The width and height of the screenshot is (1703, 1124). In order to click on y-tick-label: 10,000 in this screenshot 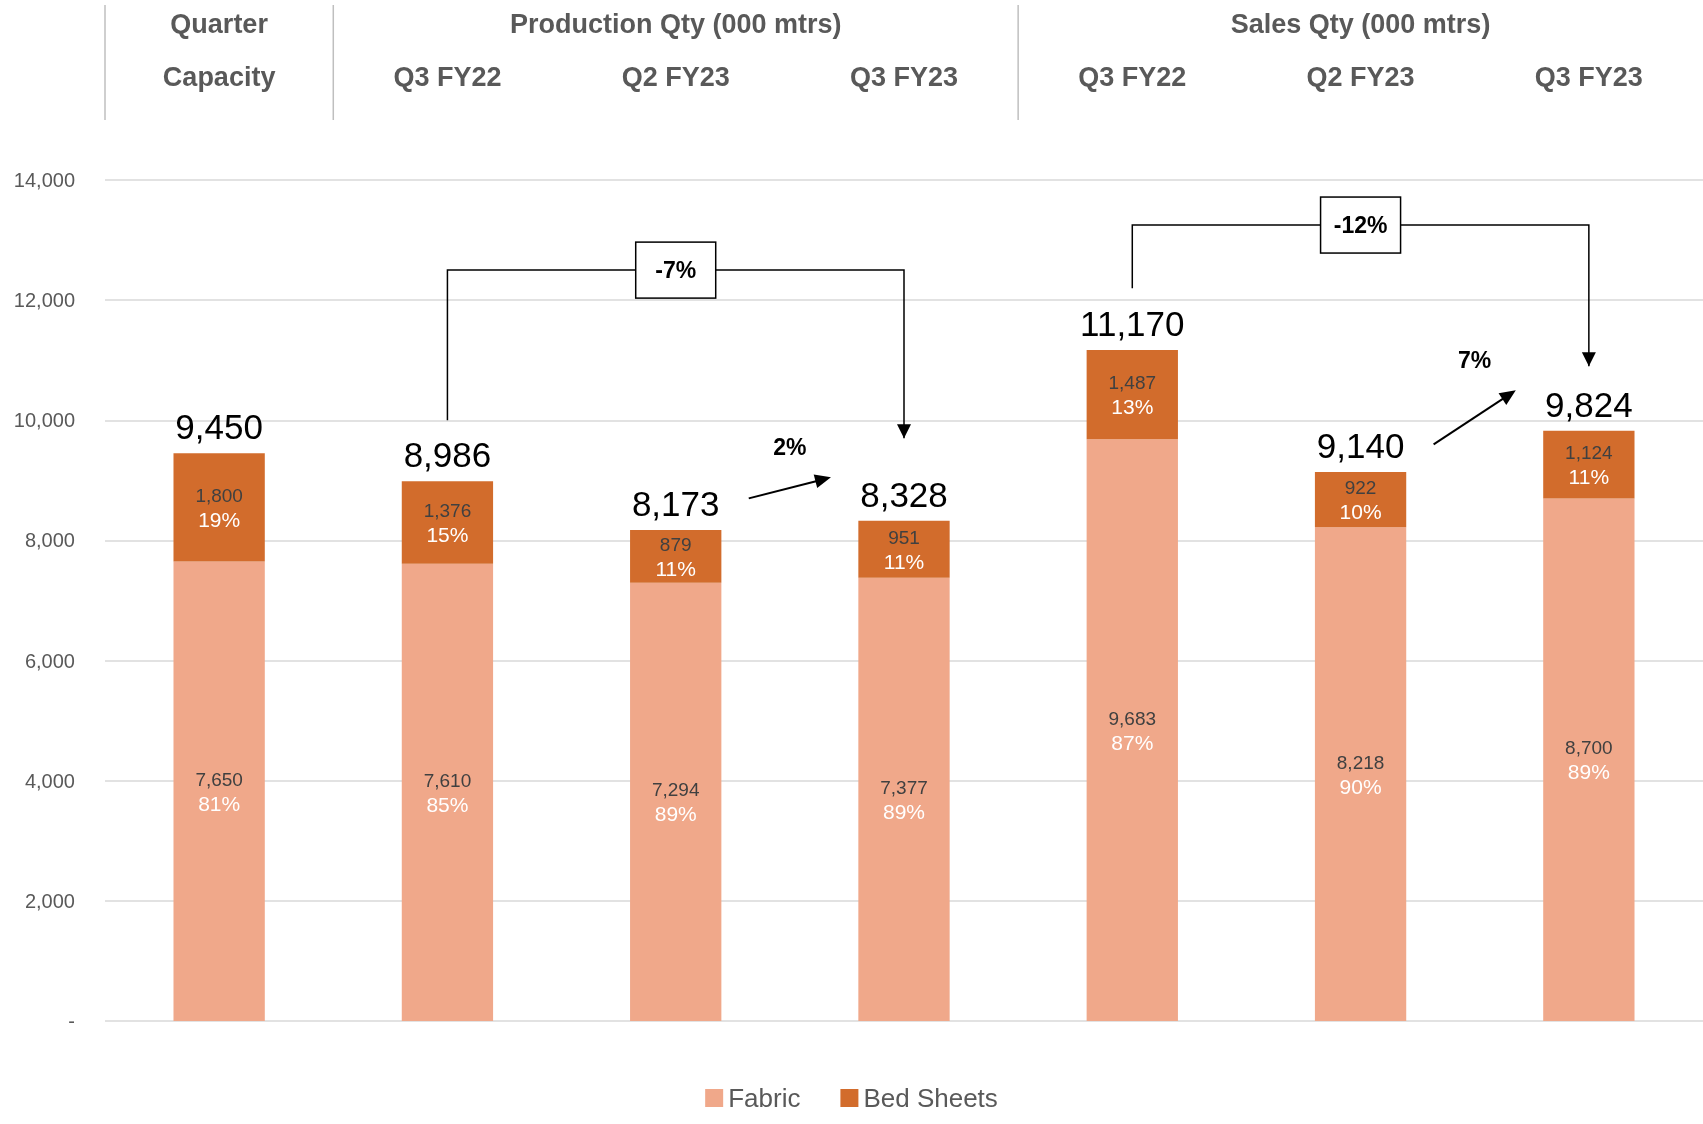, I will do `click(44, 420)`.